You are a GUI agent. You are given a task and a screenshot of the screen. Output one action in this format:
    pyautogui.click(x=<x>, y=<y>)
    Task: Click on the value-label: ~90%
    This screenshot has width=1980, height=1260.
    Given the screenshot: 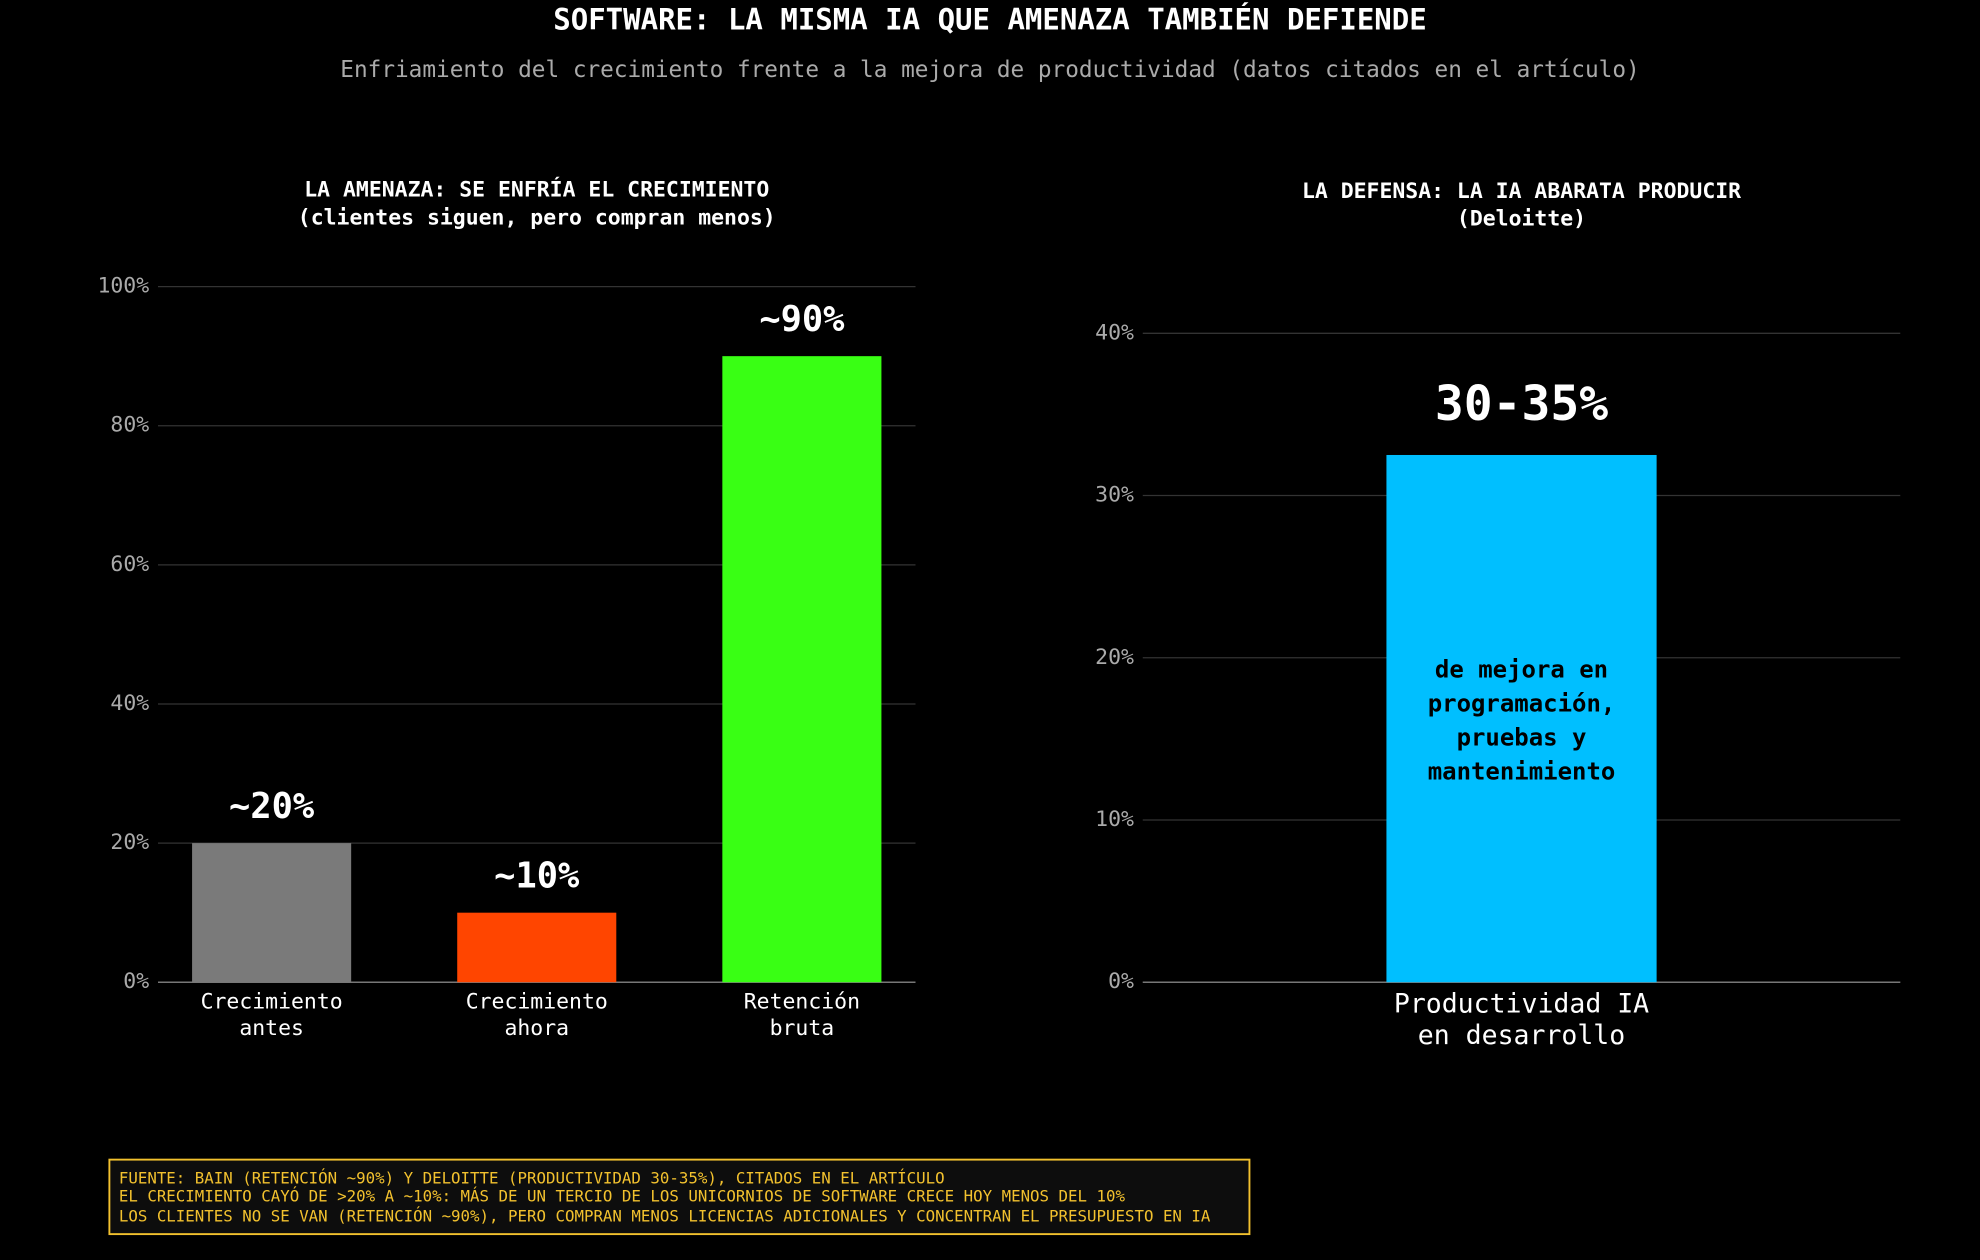 What is the action you would take?
    pyautogui.click(x=802, y=319)
    